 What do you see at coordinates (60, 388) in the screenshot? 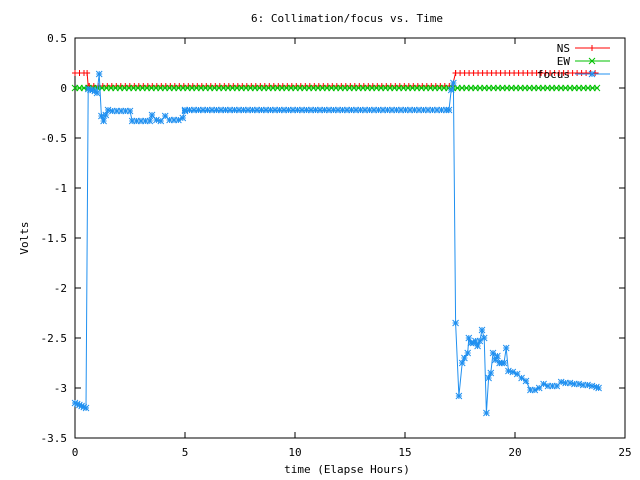
I see `y-tick-label: -3` at bounding box center [60, 388].